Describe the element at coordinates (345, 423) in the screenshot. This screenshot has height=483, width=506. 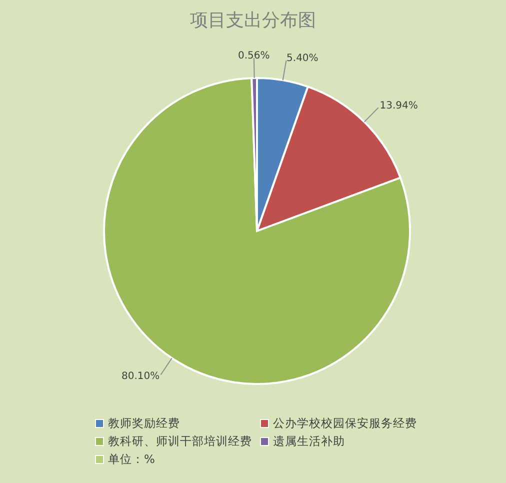
I see `legend-label: 公办学校校园保安服务经费` at that location.